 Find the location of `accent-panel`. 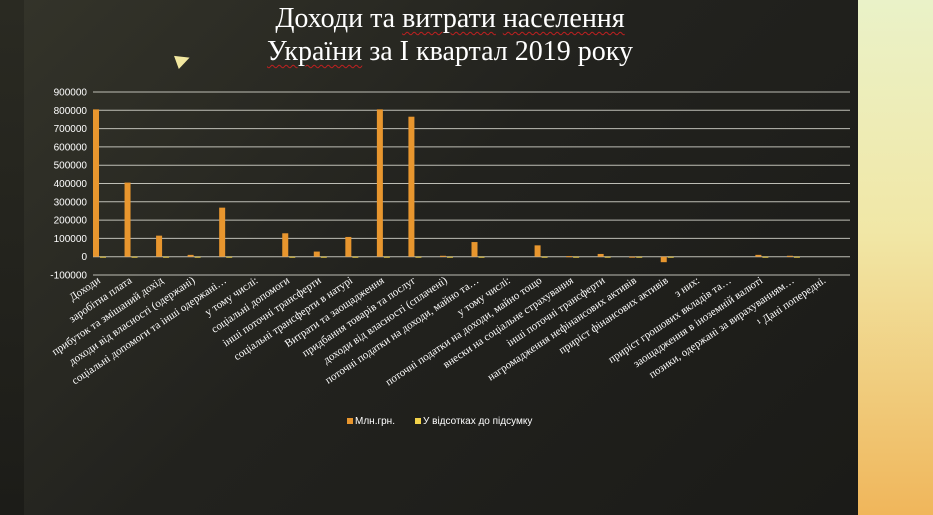

accent-panel is located at coordinates (895, 257).